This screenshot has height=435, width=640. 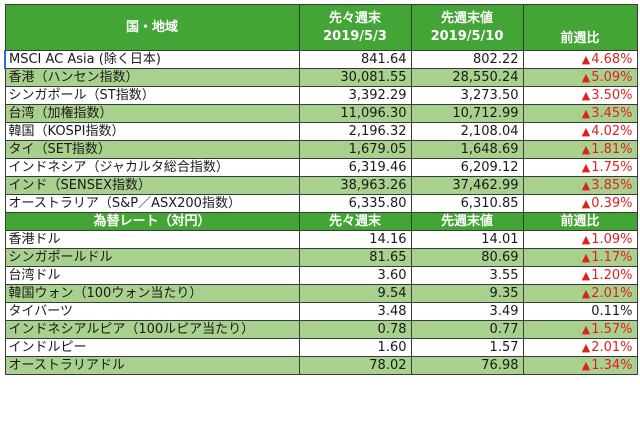 What do you see at coordinates (152, 239) in the screenshot?
I see `currency-name: 香港ドル` at bounding box center [152, 239].